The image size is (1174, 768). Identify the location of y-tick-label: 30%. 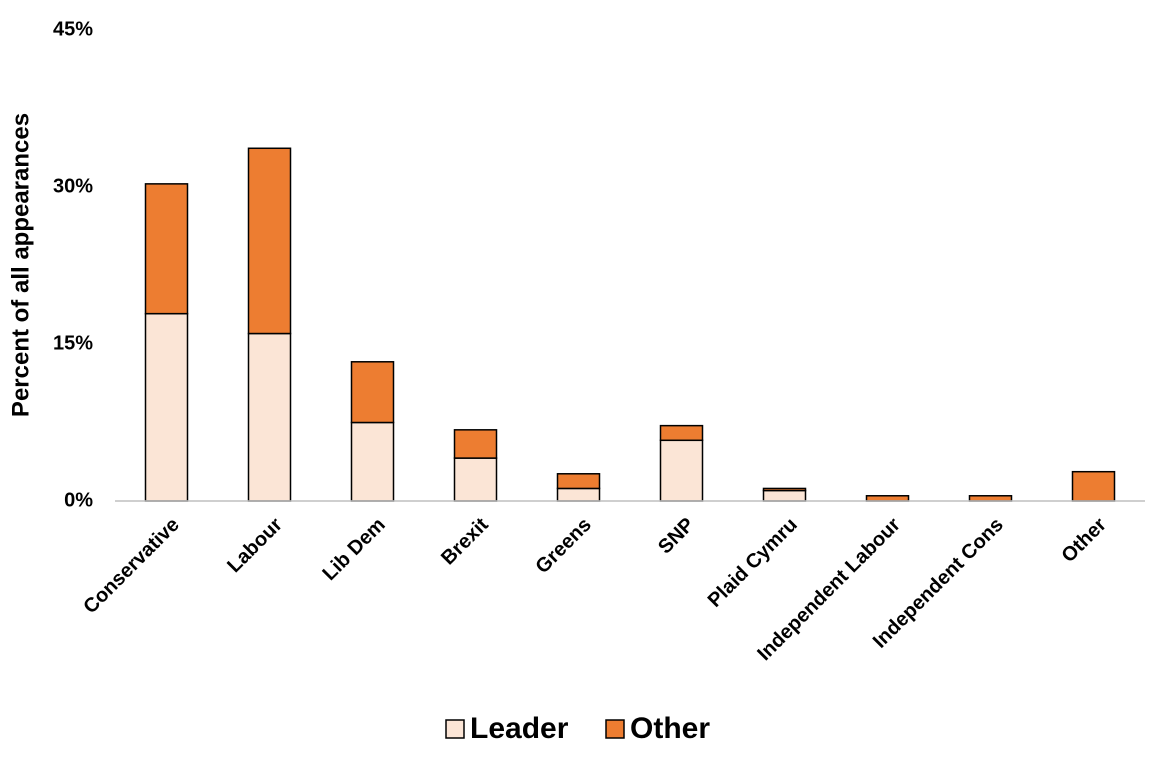
(73, 186).